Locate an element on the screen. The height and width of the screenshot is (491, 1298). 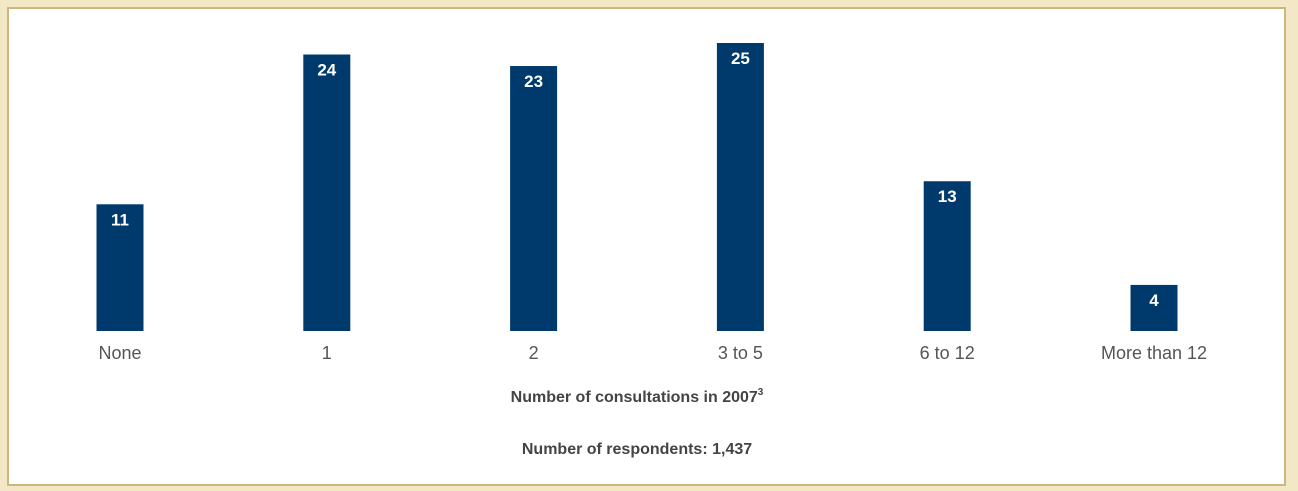
bar-value-label: 25 is located at coordinates (740, 58).